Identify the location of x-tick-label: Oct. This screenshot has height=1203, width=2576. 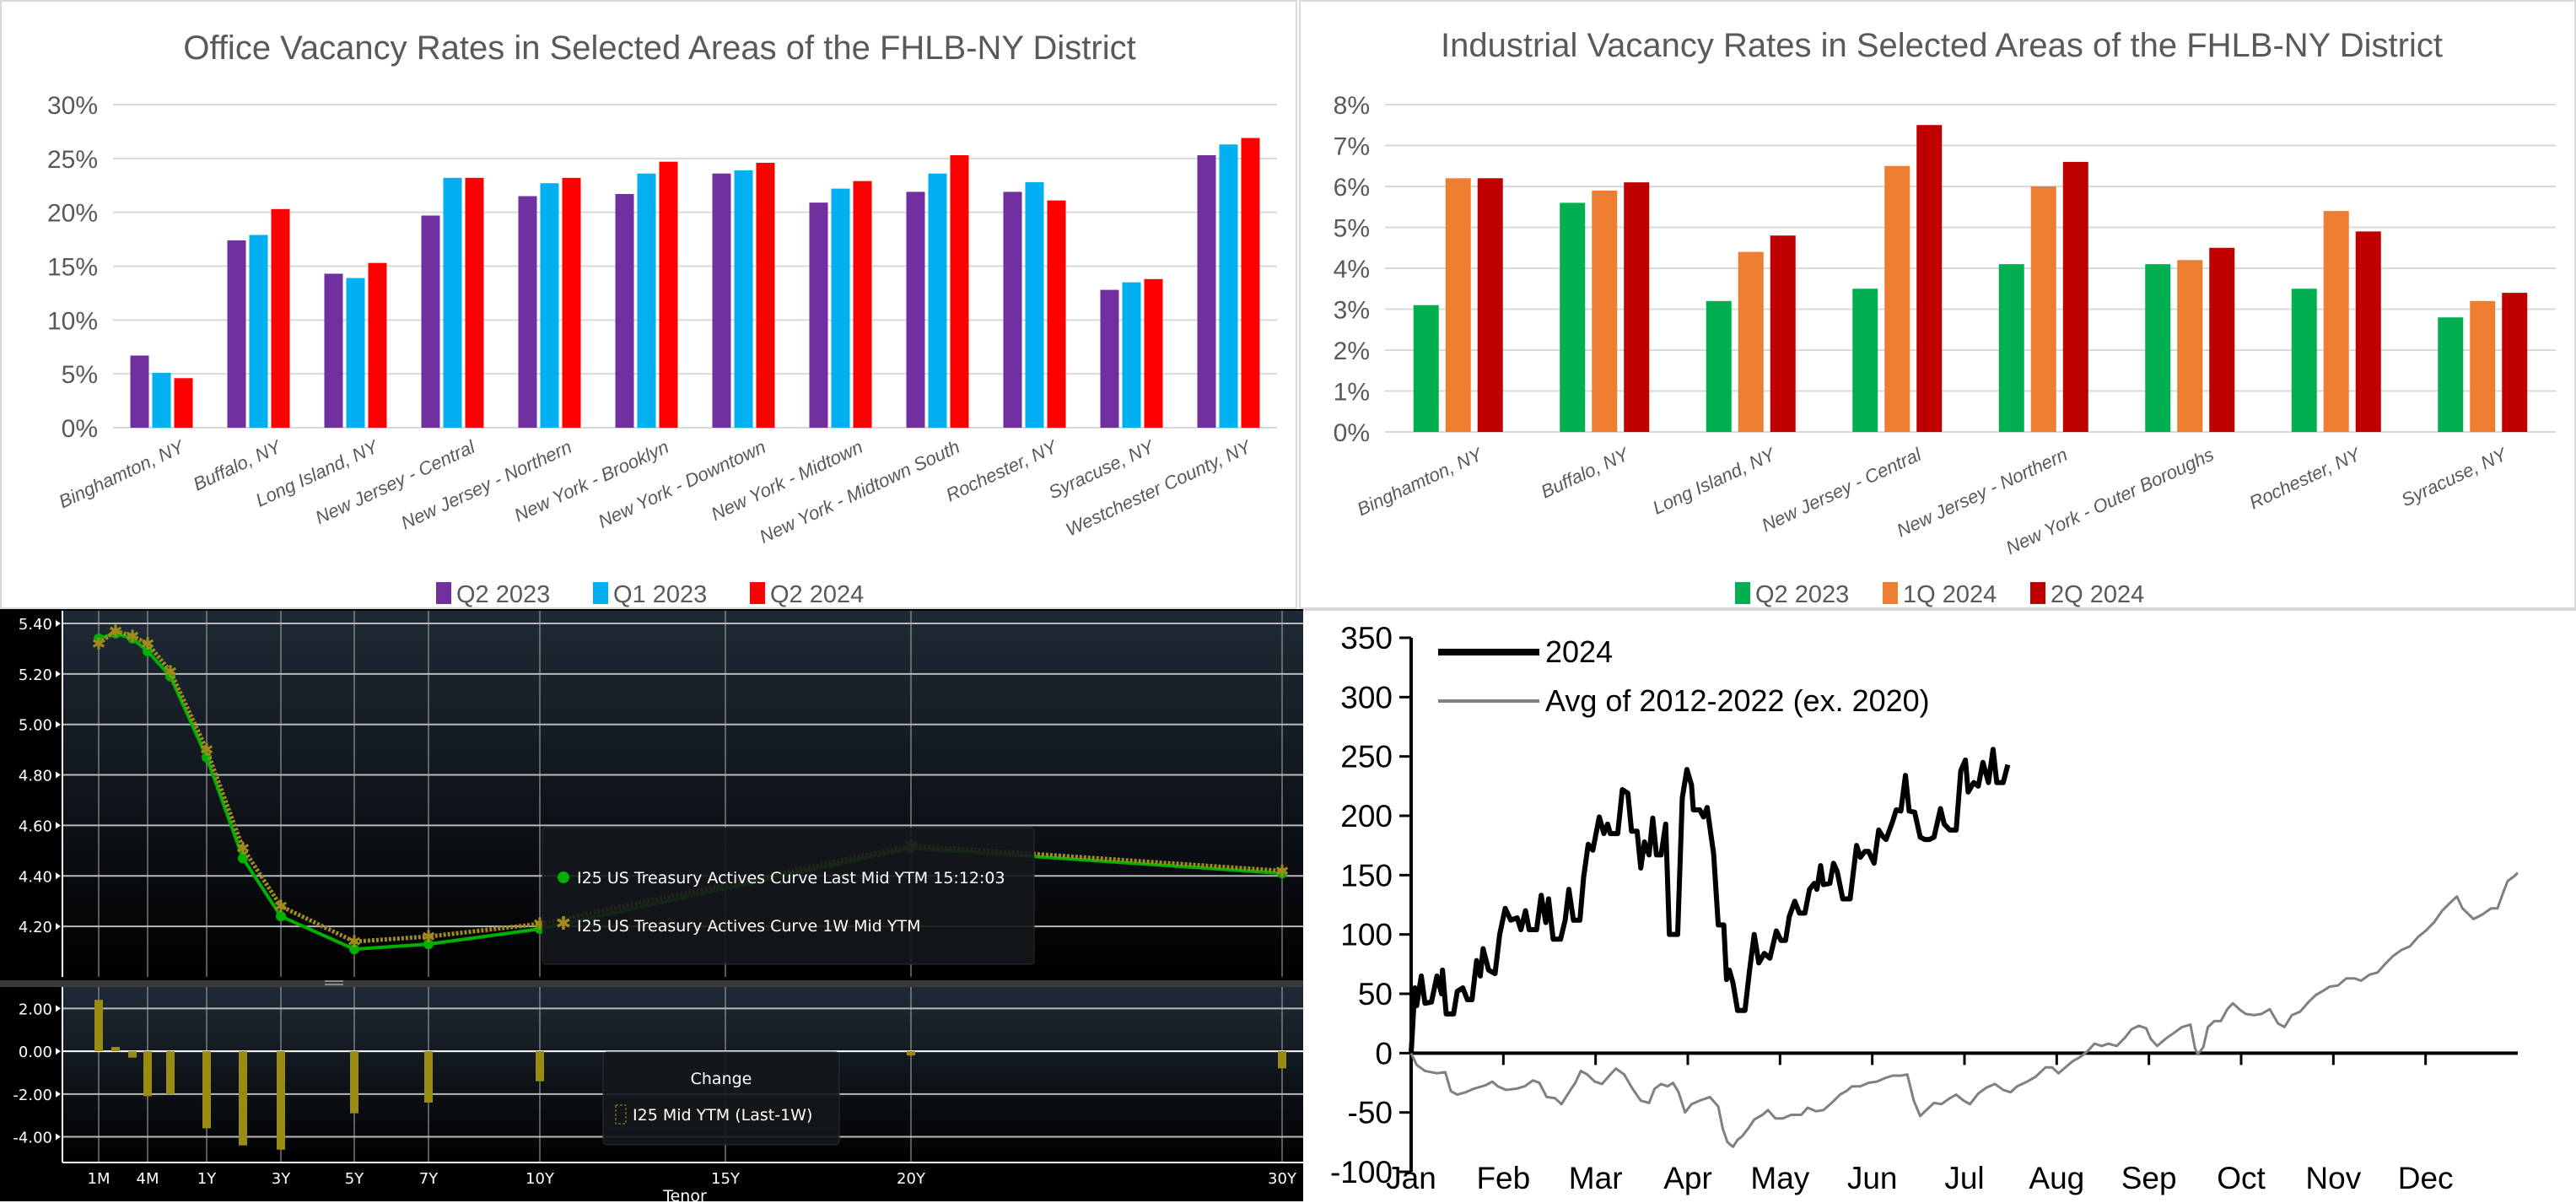
(2241, 1178).